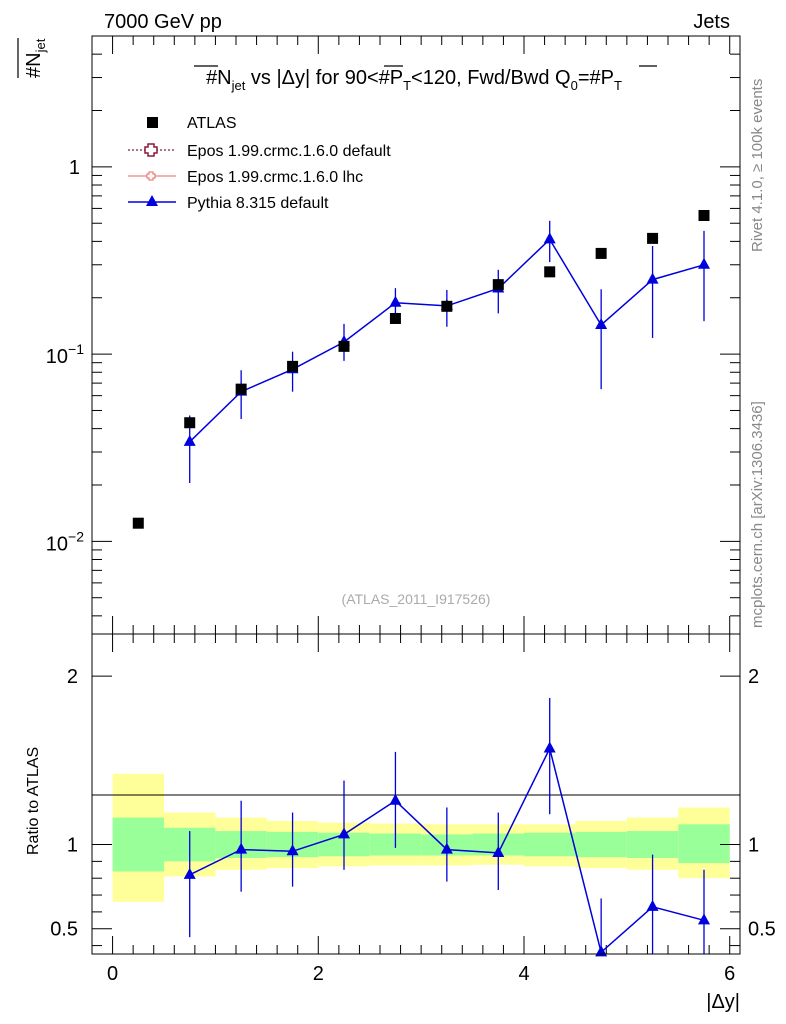  I want to click on main-plot-ylabel: #Njet, so click(32, 58).